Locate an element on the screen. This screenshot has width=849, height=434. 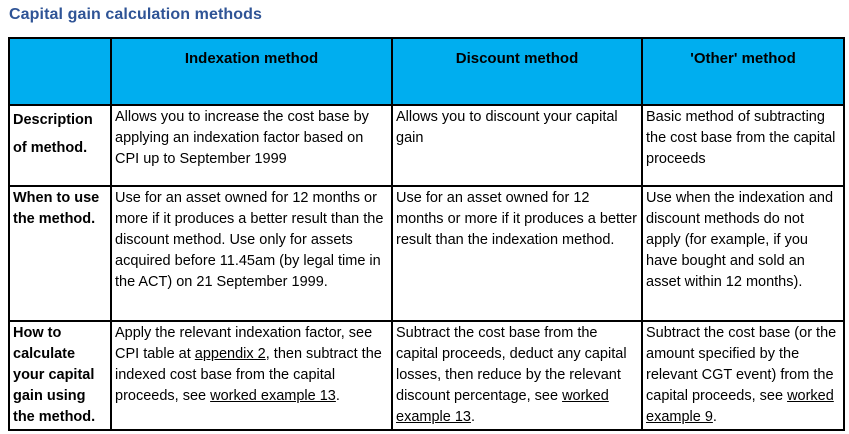
row-label-description-of-method: Description of method. is located at coordinates (60, 145).